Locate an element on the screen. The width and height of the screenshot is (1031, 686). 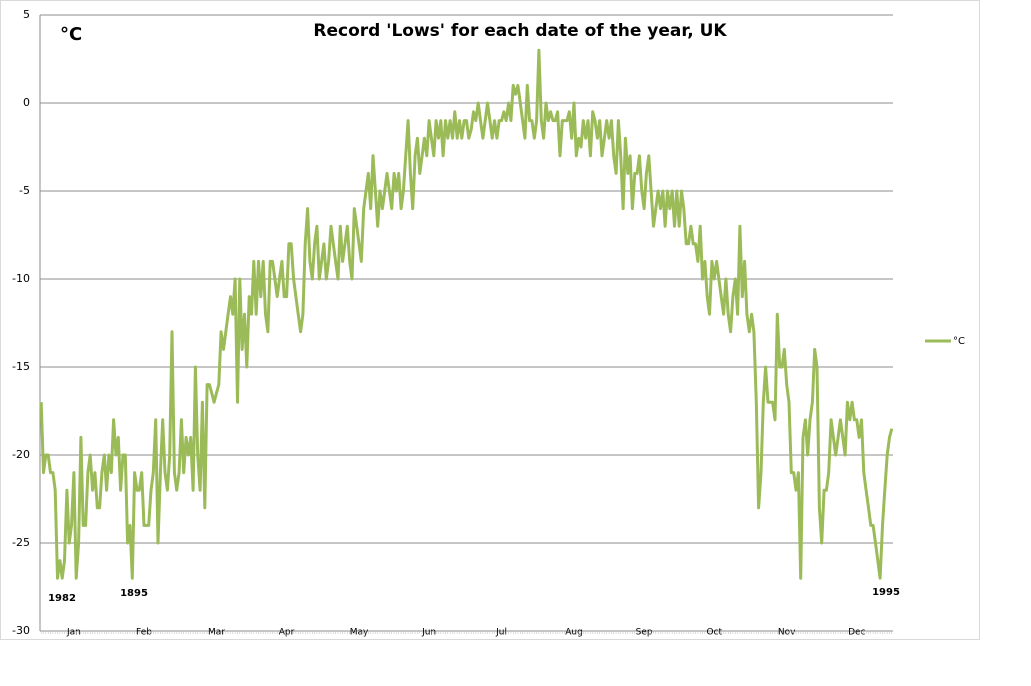
x-tick-label: Jun is located at coordinates (428, 633).